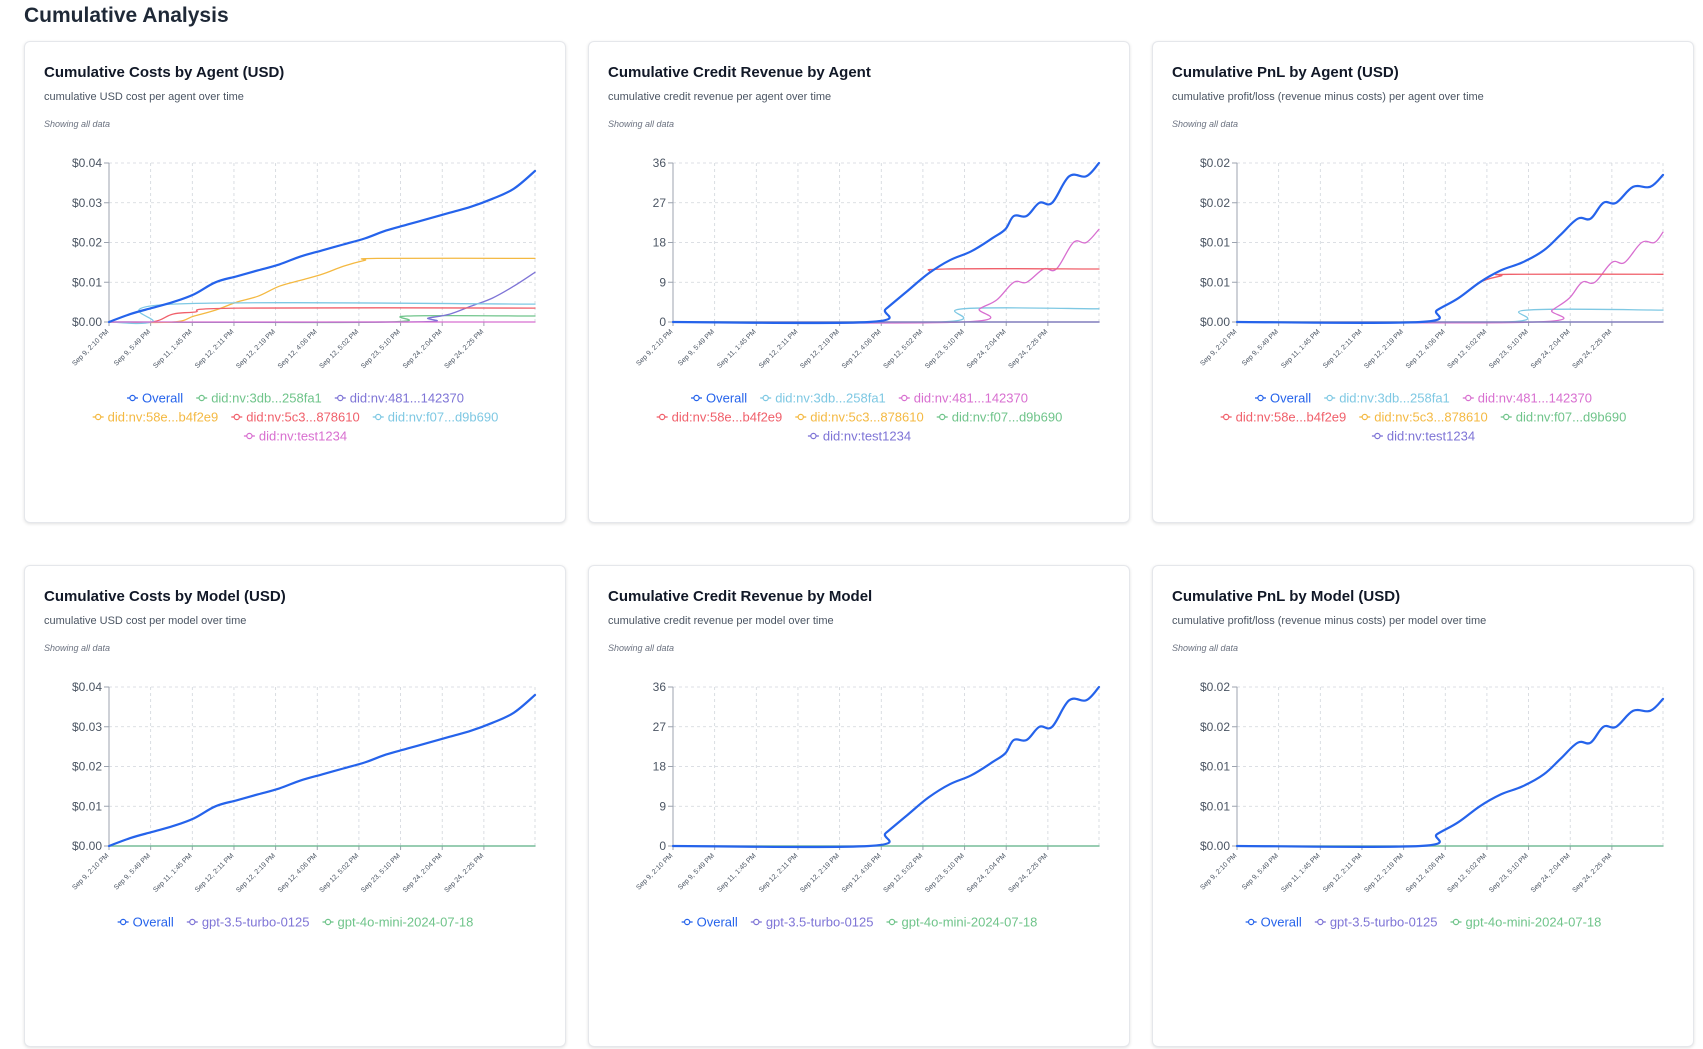 This screenshot has height=1049, width=1703. What do you see at coordinates (87, 727) in the screenshot?
I see `y-tick-label: $0.03` at bounding box center [87, 727].